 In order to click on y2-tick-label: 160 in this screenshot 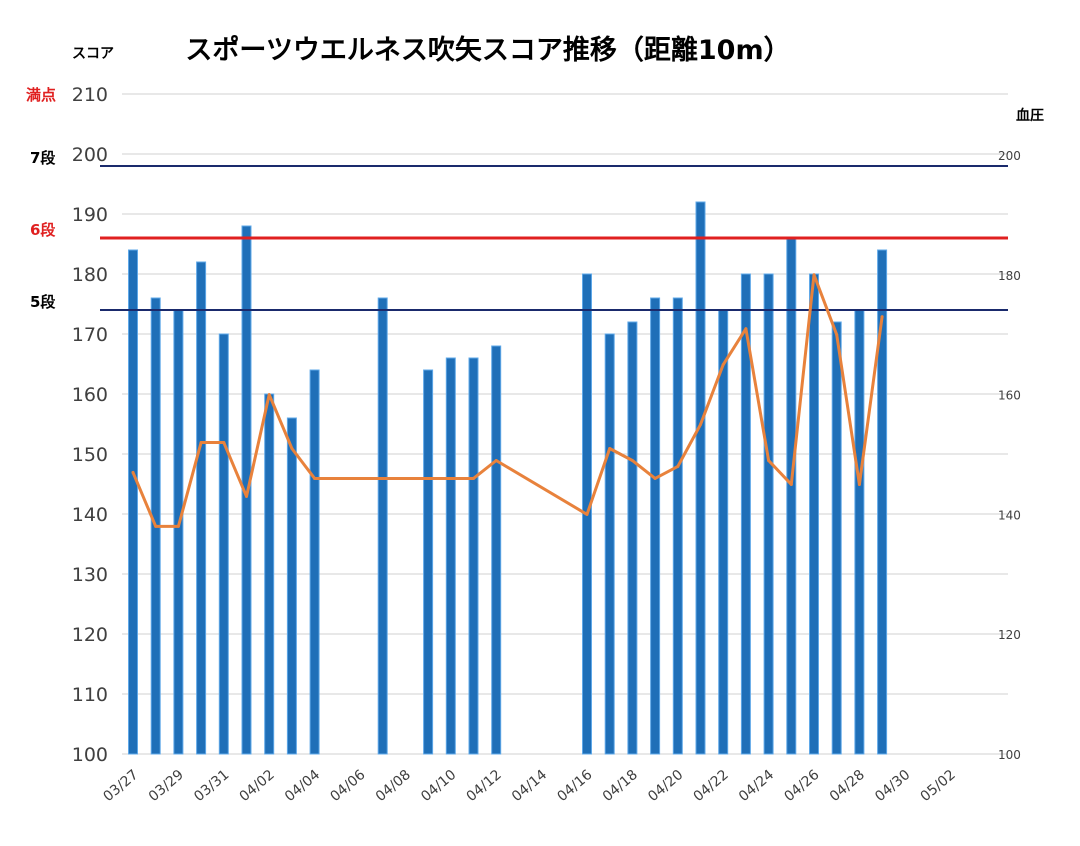, I will do `click(1009, 396)`.